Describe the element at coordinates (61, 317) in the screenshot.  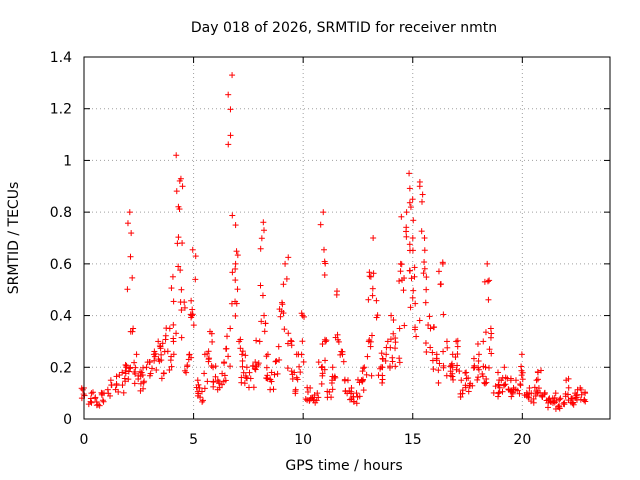
I see `y-tick-label: 0.4` at that location.